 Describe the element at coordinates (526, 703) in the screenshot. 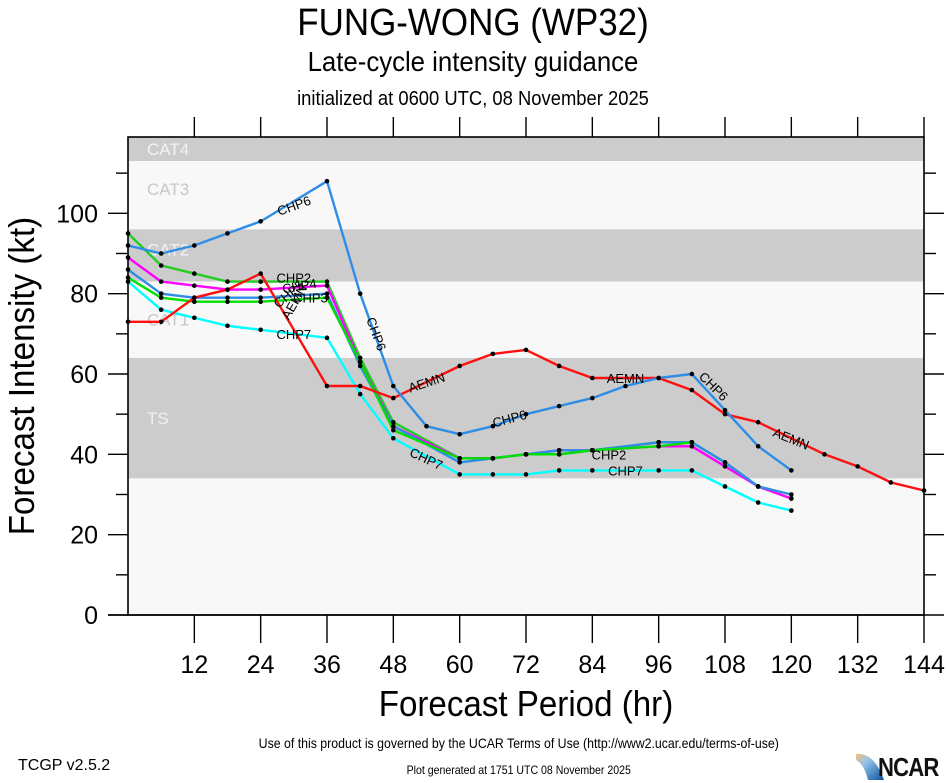

I see `x-axis-label: Forecast Period (hr)` at that location.